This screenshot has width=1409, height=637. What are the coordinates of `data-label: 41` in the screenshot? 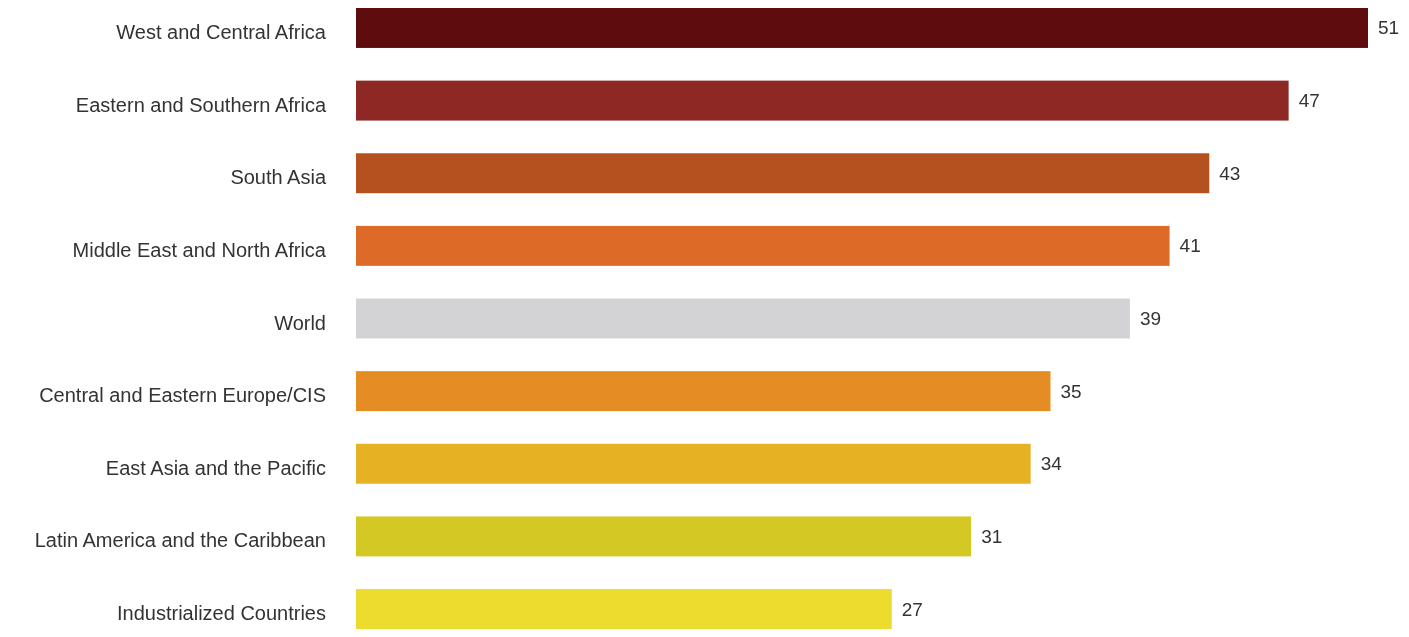 It's located at (1190, 246).